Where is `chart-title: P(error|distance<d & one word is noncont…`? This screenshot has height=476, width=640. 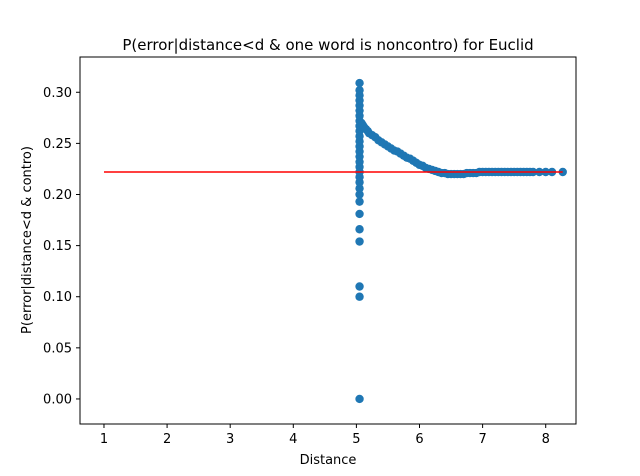
chart-title: P(error|distance<d & one word is noncont… is located at coordinates (327, 45).